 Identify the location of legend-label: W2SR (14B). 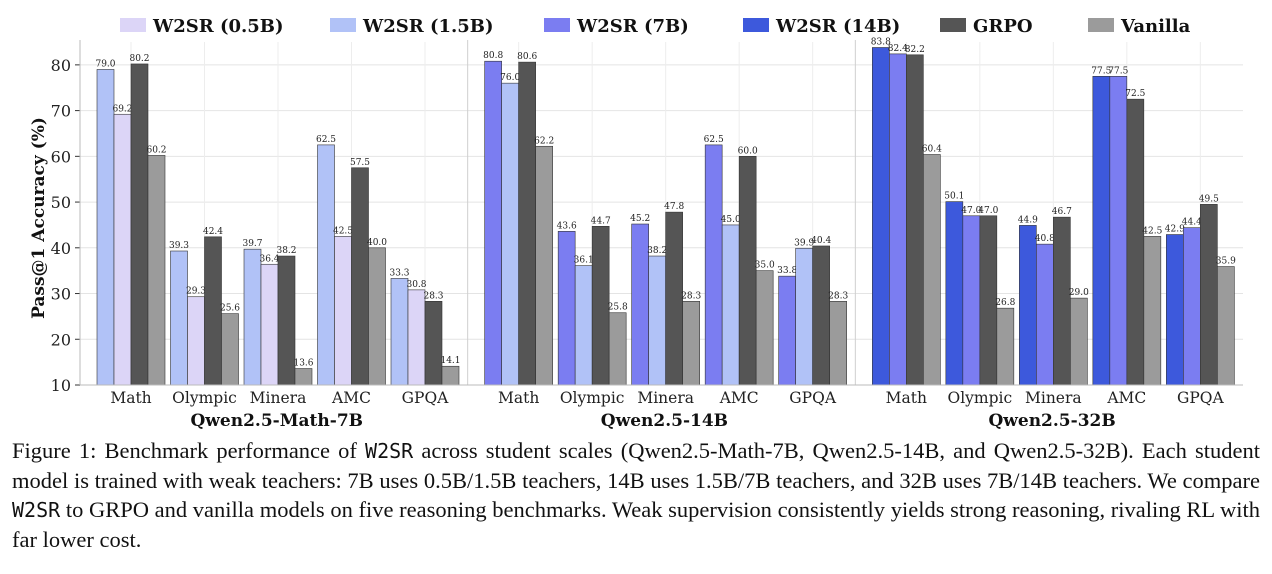
(837, 26).